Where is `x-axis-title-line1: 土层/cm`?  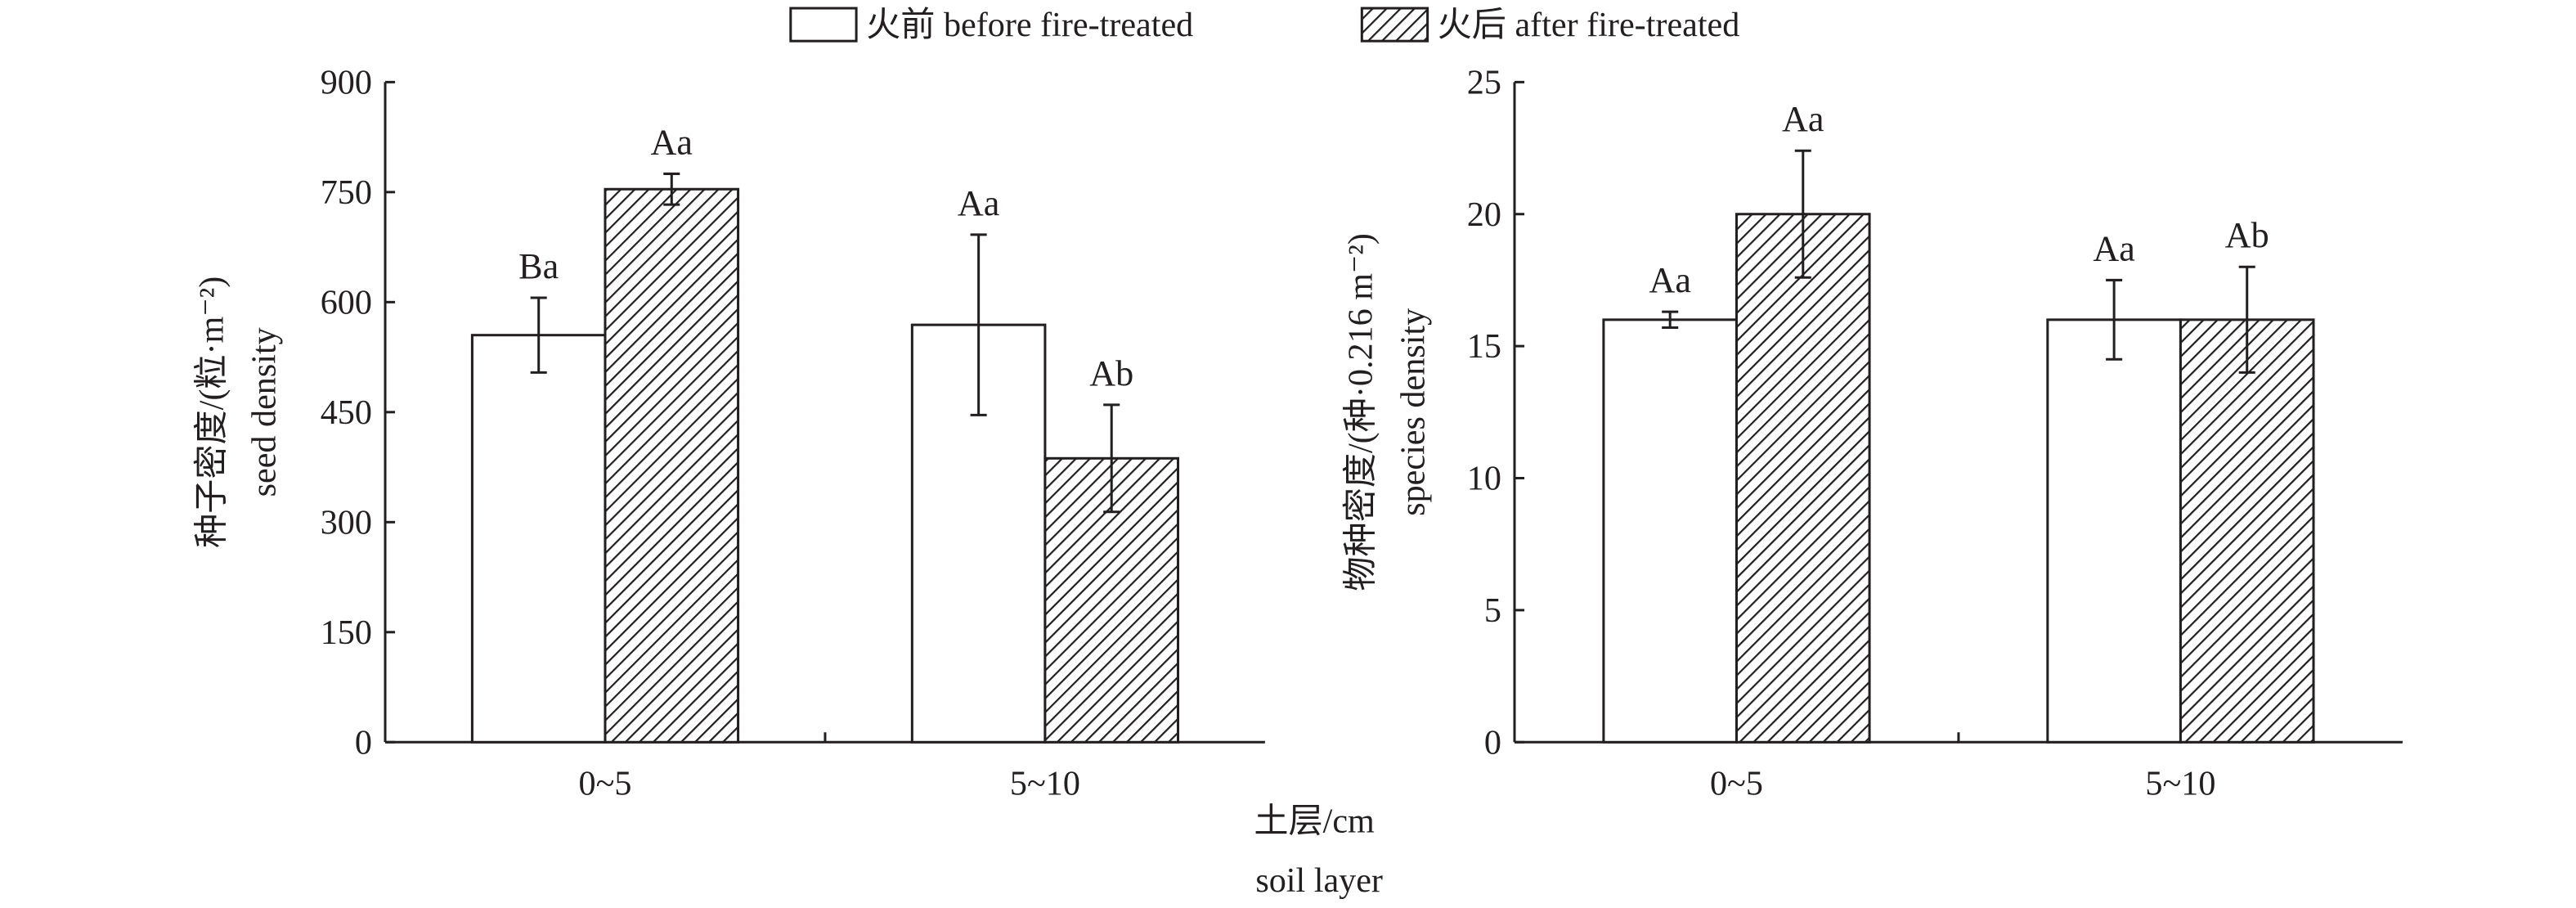
x-axis-title-line1: 土层/cm is located at coordinates (1314, 821).